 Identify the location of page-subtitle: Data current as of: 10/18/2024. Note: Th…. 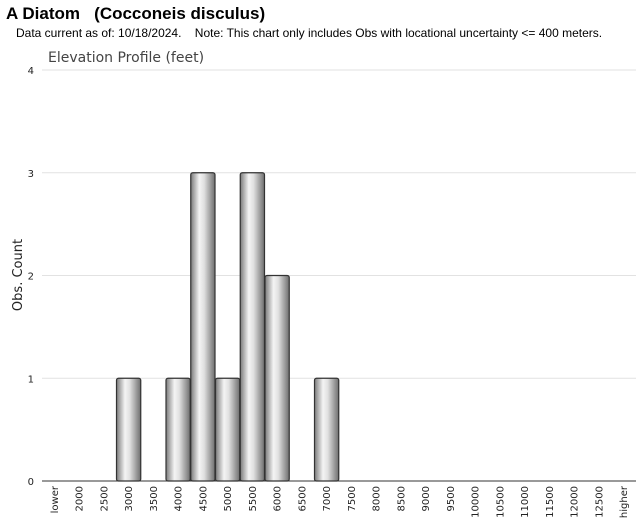
(309, 33).